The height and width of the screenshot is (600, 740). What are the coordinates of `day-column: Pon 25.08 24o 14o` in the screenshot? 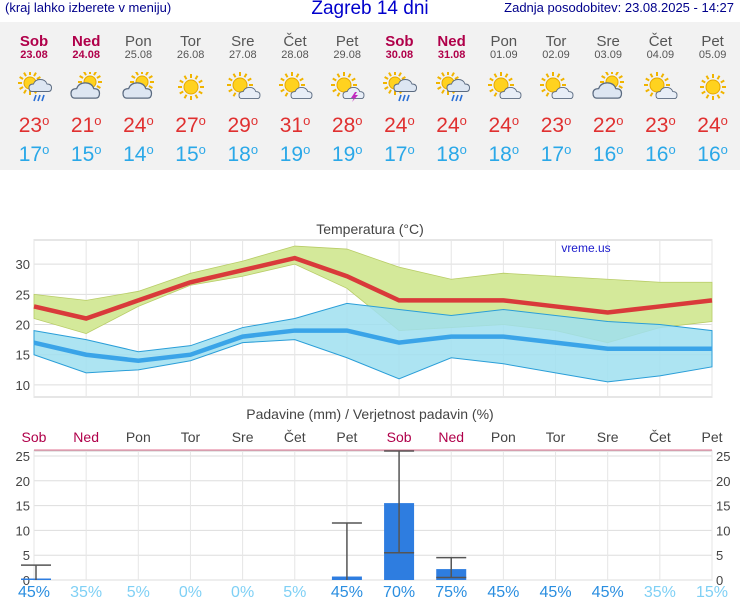 It's located at (138, 96).